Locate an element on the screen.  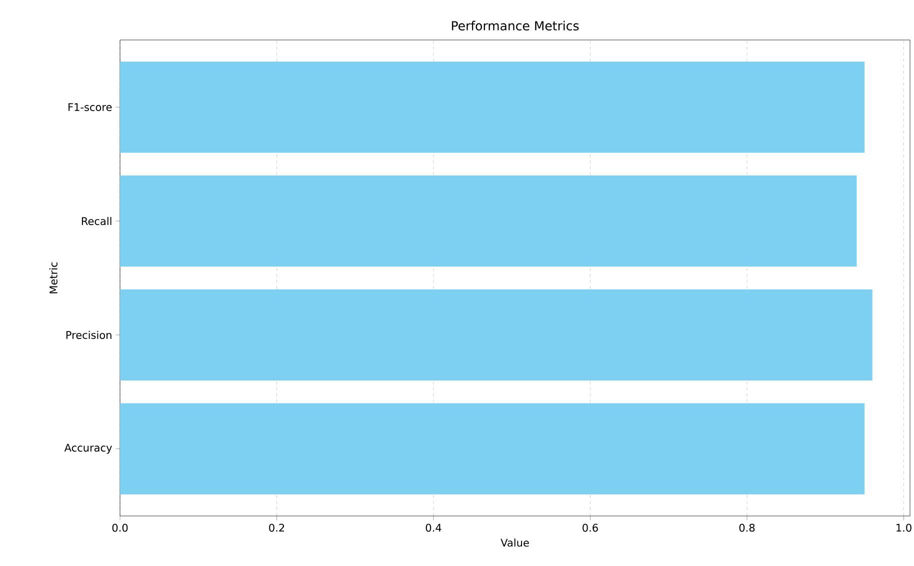
chart-title: Performance Metrics is located at coordinates (515, 25).